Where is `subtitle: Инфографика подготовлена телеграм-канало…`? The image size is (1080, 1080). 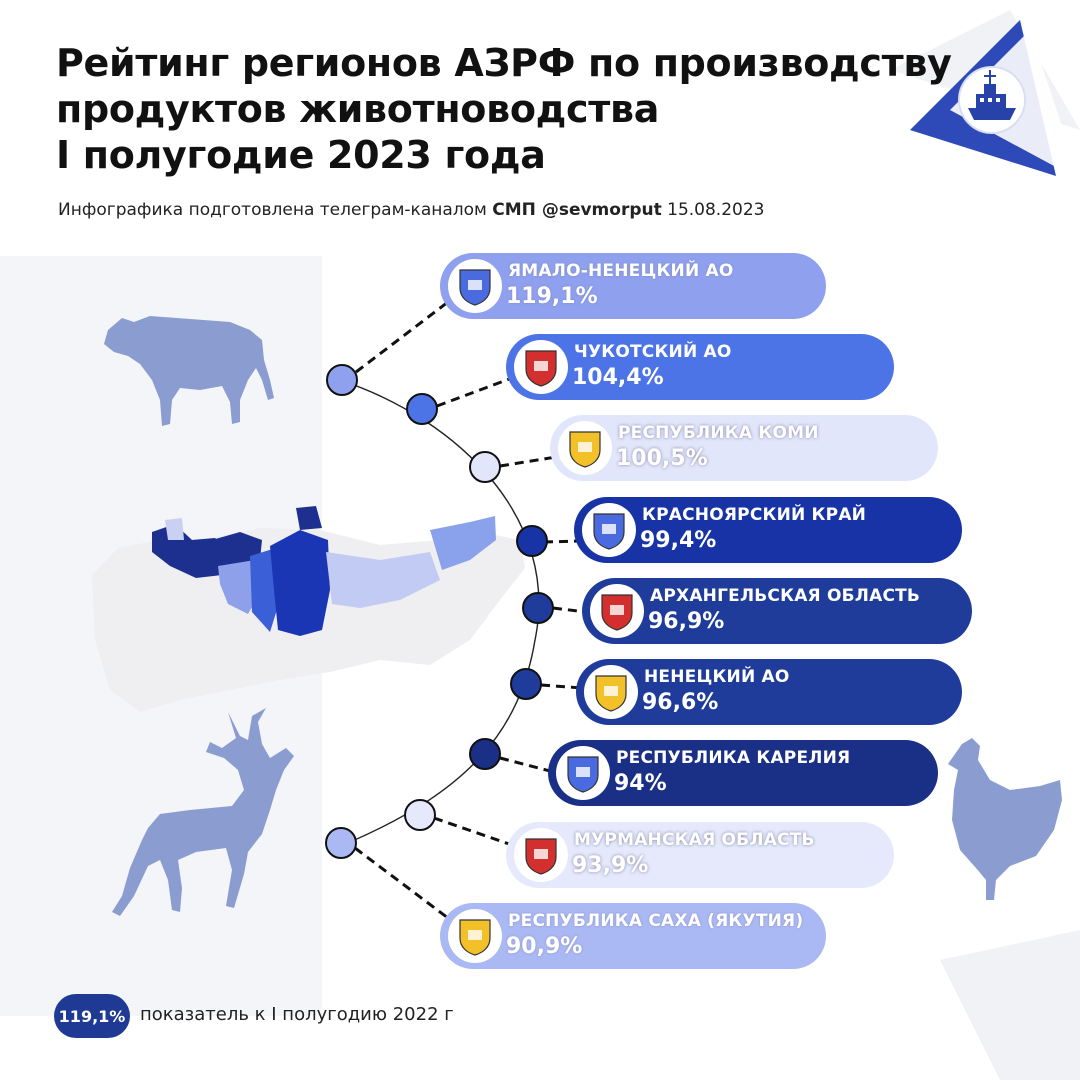
subtitle: Инфографика подготовлена телеграм-канало… is located at coordinates (411, 210).